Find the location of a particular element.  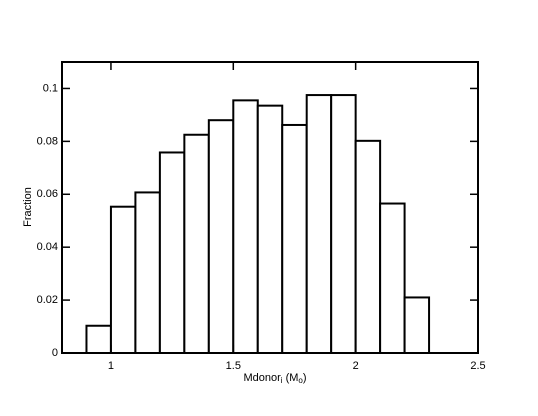

y-tick-label: 0.04 is located at coordinates (47, 247).